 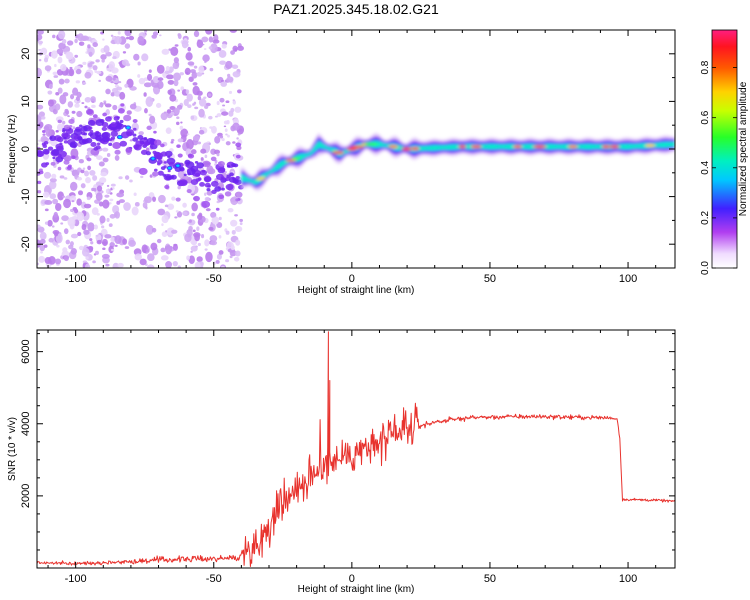 I want to click on spectrogram-x-tick-label: 0, so click(x=352, y=279).